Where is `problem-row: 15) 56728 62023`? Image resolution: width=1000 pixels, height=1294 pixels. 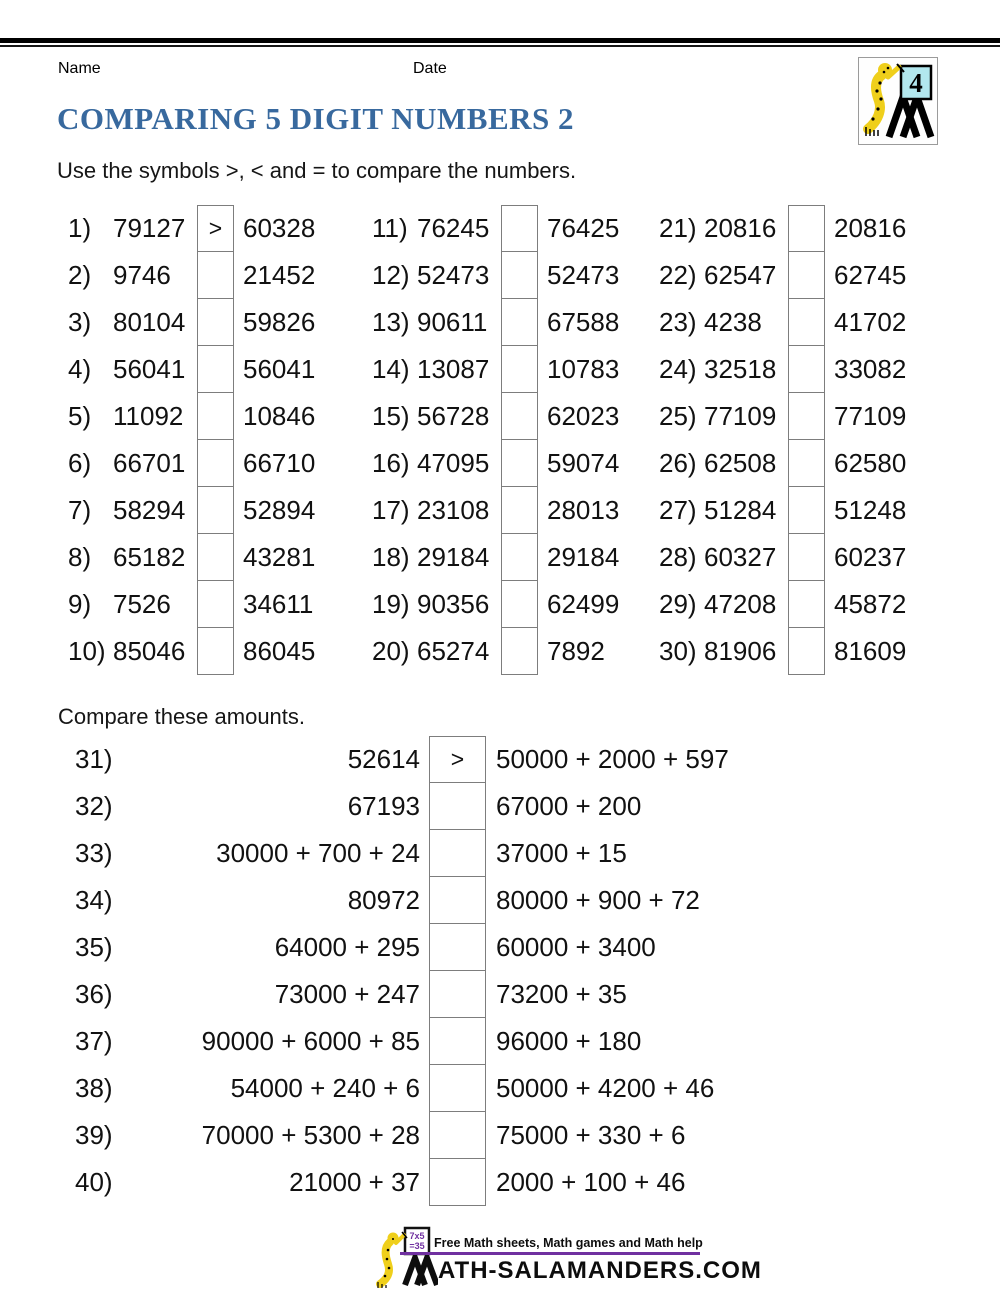 problem-row: 15) 56728 62023 is located at coordinates (495, 416).